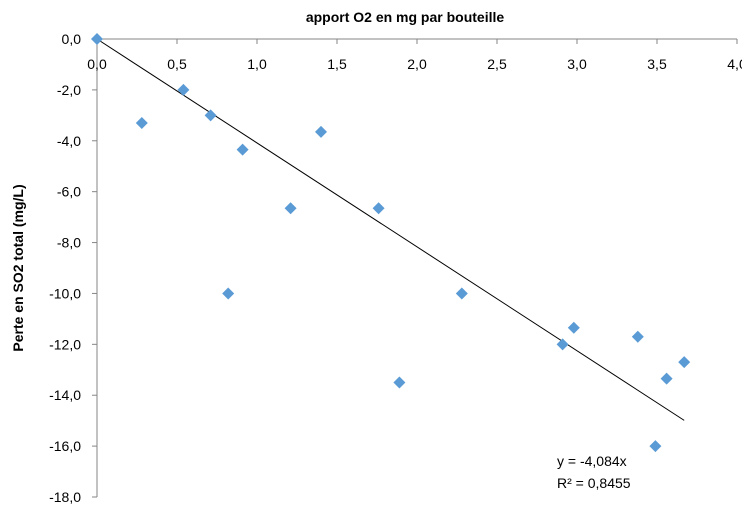 Image resolution: width=742 pixels, height=506 pixels. Describe the element at coordinates (657, 64) in the screenshot. I see `x-tick-label: 3,5` at that location.